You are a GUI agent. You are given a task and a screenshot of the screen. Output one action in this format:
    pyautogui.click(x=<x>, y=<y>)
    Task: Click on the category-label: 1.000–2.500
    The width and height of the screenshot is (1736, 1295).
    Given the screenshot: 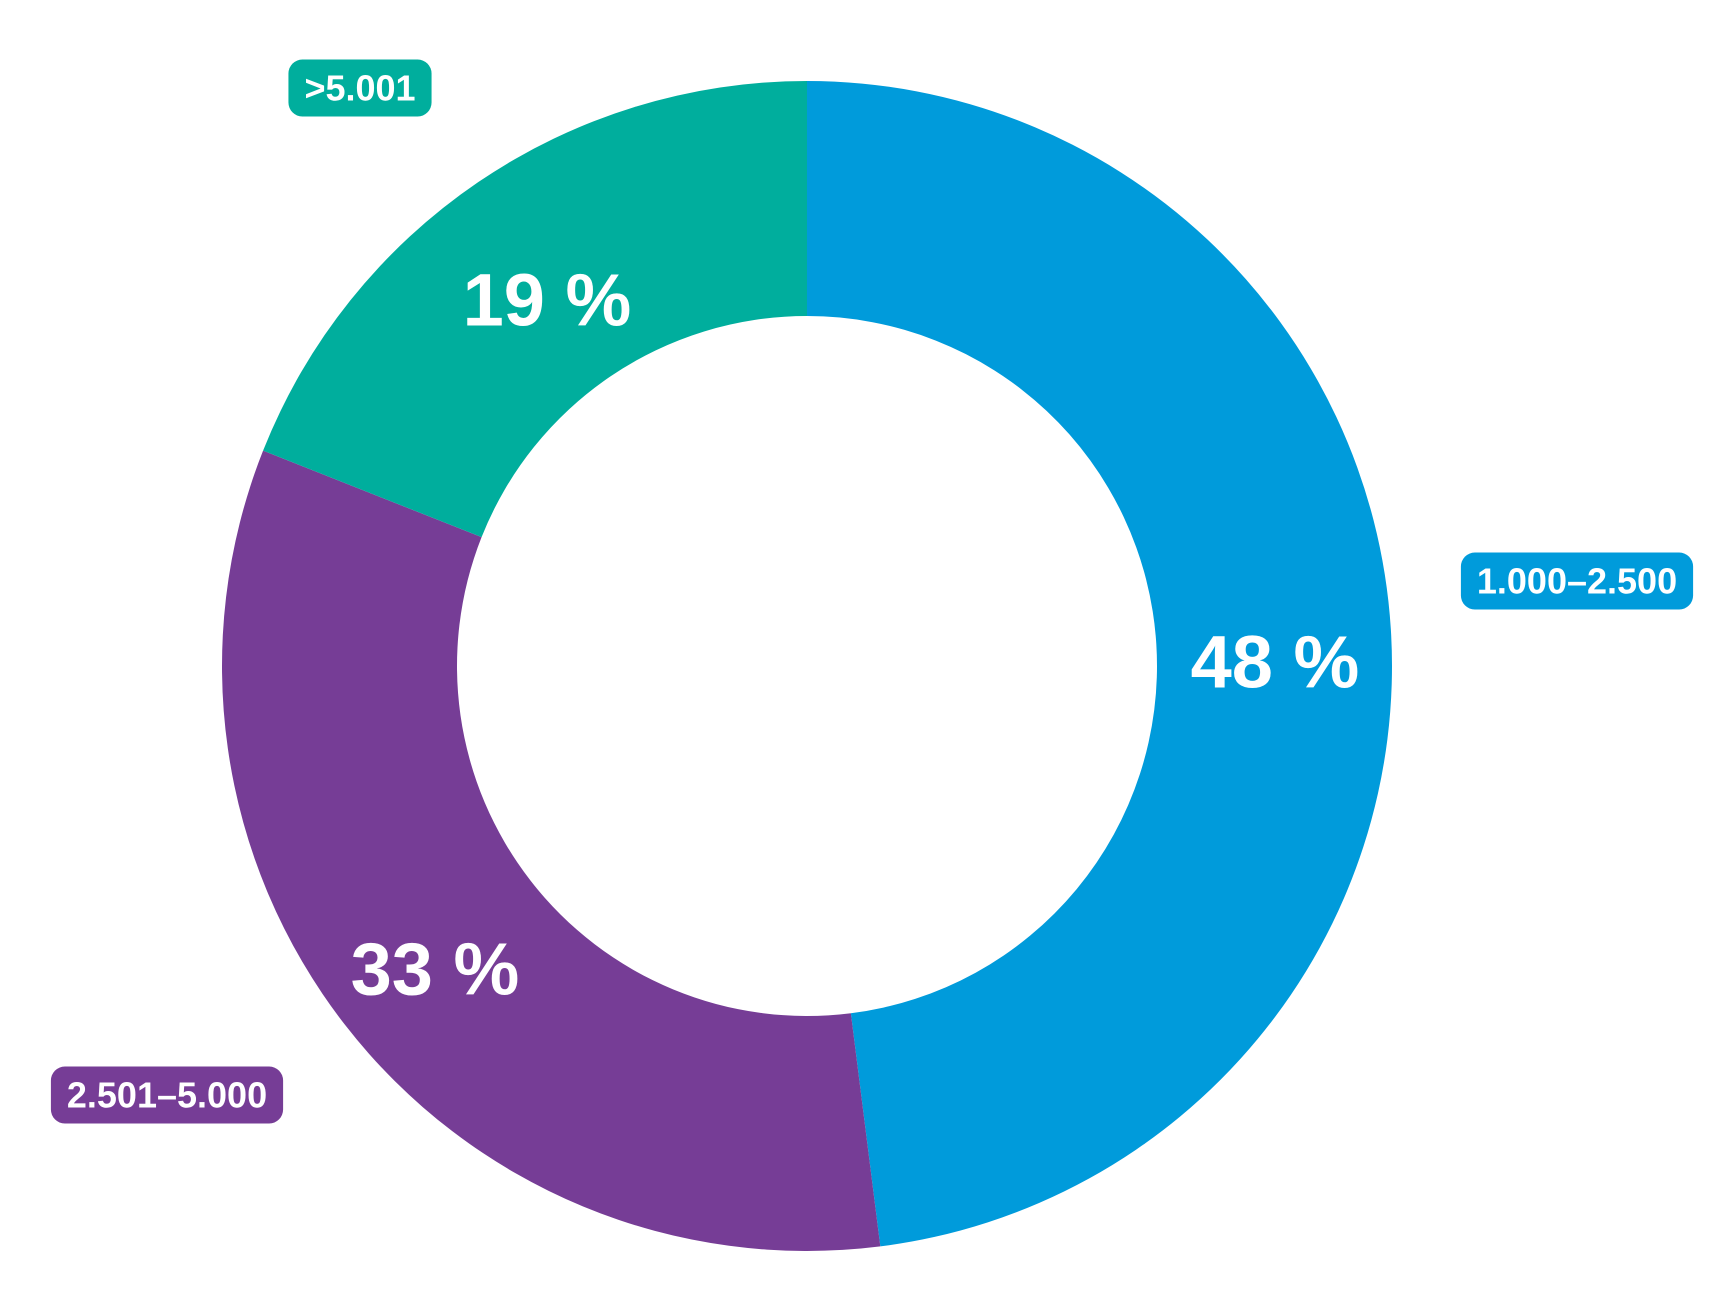 What is the action you would take?
    pyautogui.click(x=1577, y=581)
    